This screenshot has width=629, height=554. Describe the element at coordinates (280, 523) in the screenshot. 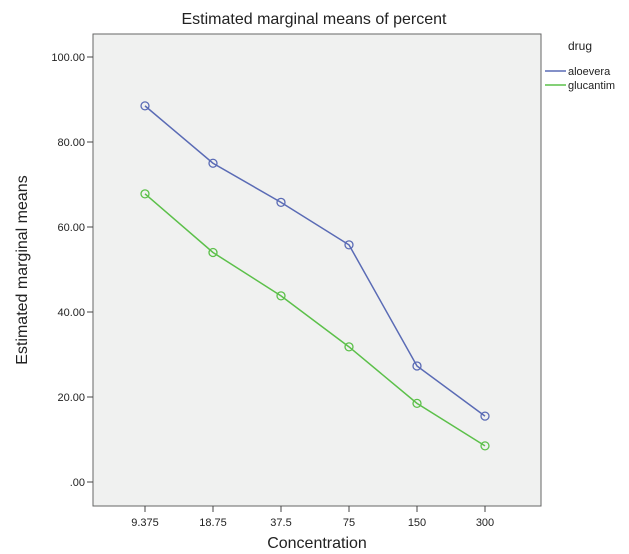

I see `x-tick-label: 37.5` at that location.